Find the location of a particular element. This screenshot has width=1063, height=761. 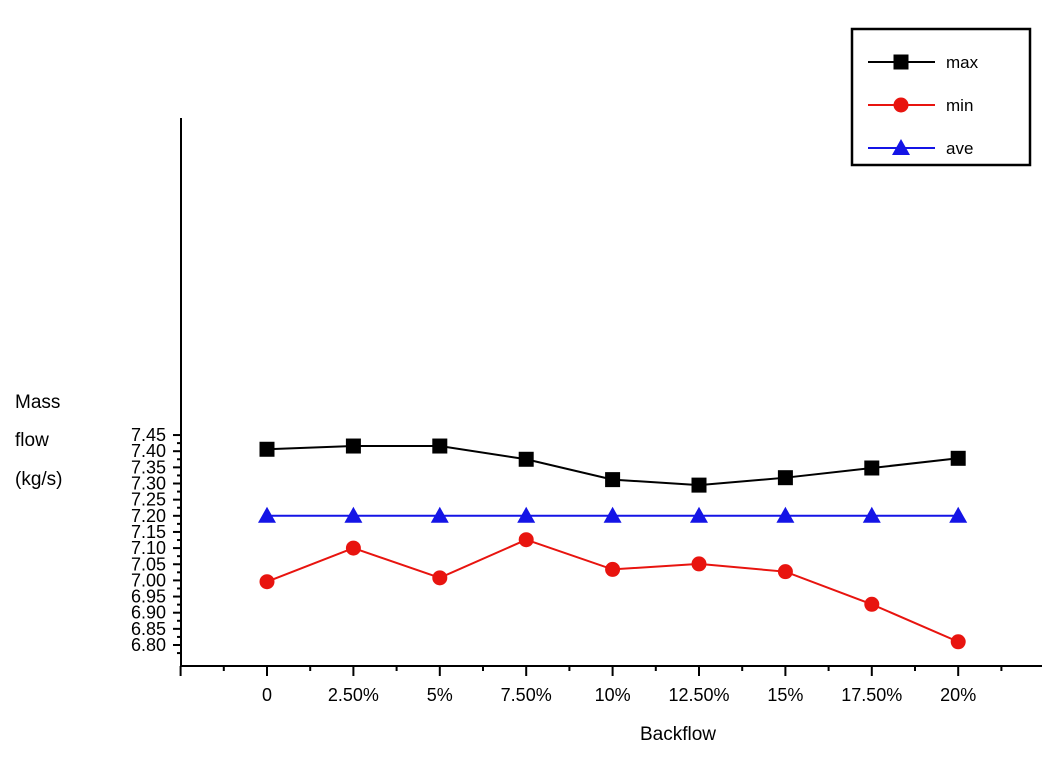

x-tick-label: 5% is located at coordinates (440, 695).